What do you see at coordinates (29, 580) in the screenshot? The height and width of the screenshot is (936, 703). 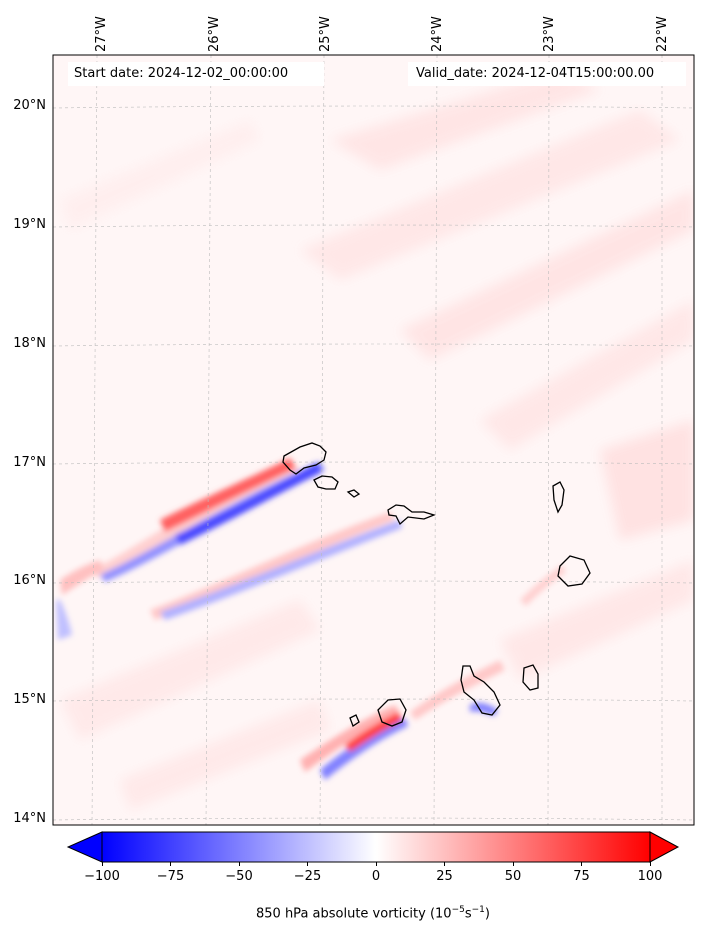 I see `lat-label-16n: 16°N` at bounding box center [29, 580].